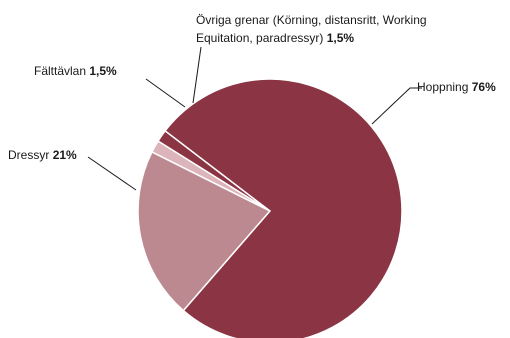 This screenshot has height=338, width=510. I want to click on slice-dressyr, so click(204, 231).